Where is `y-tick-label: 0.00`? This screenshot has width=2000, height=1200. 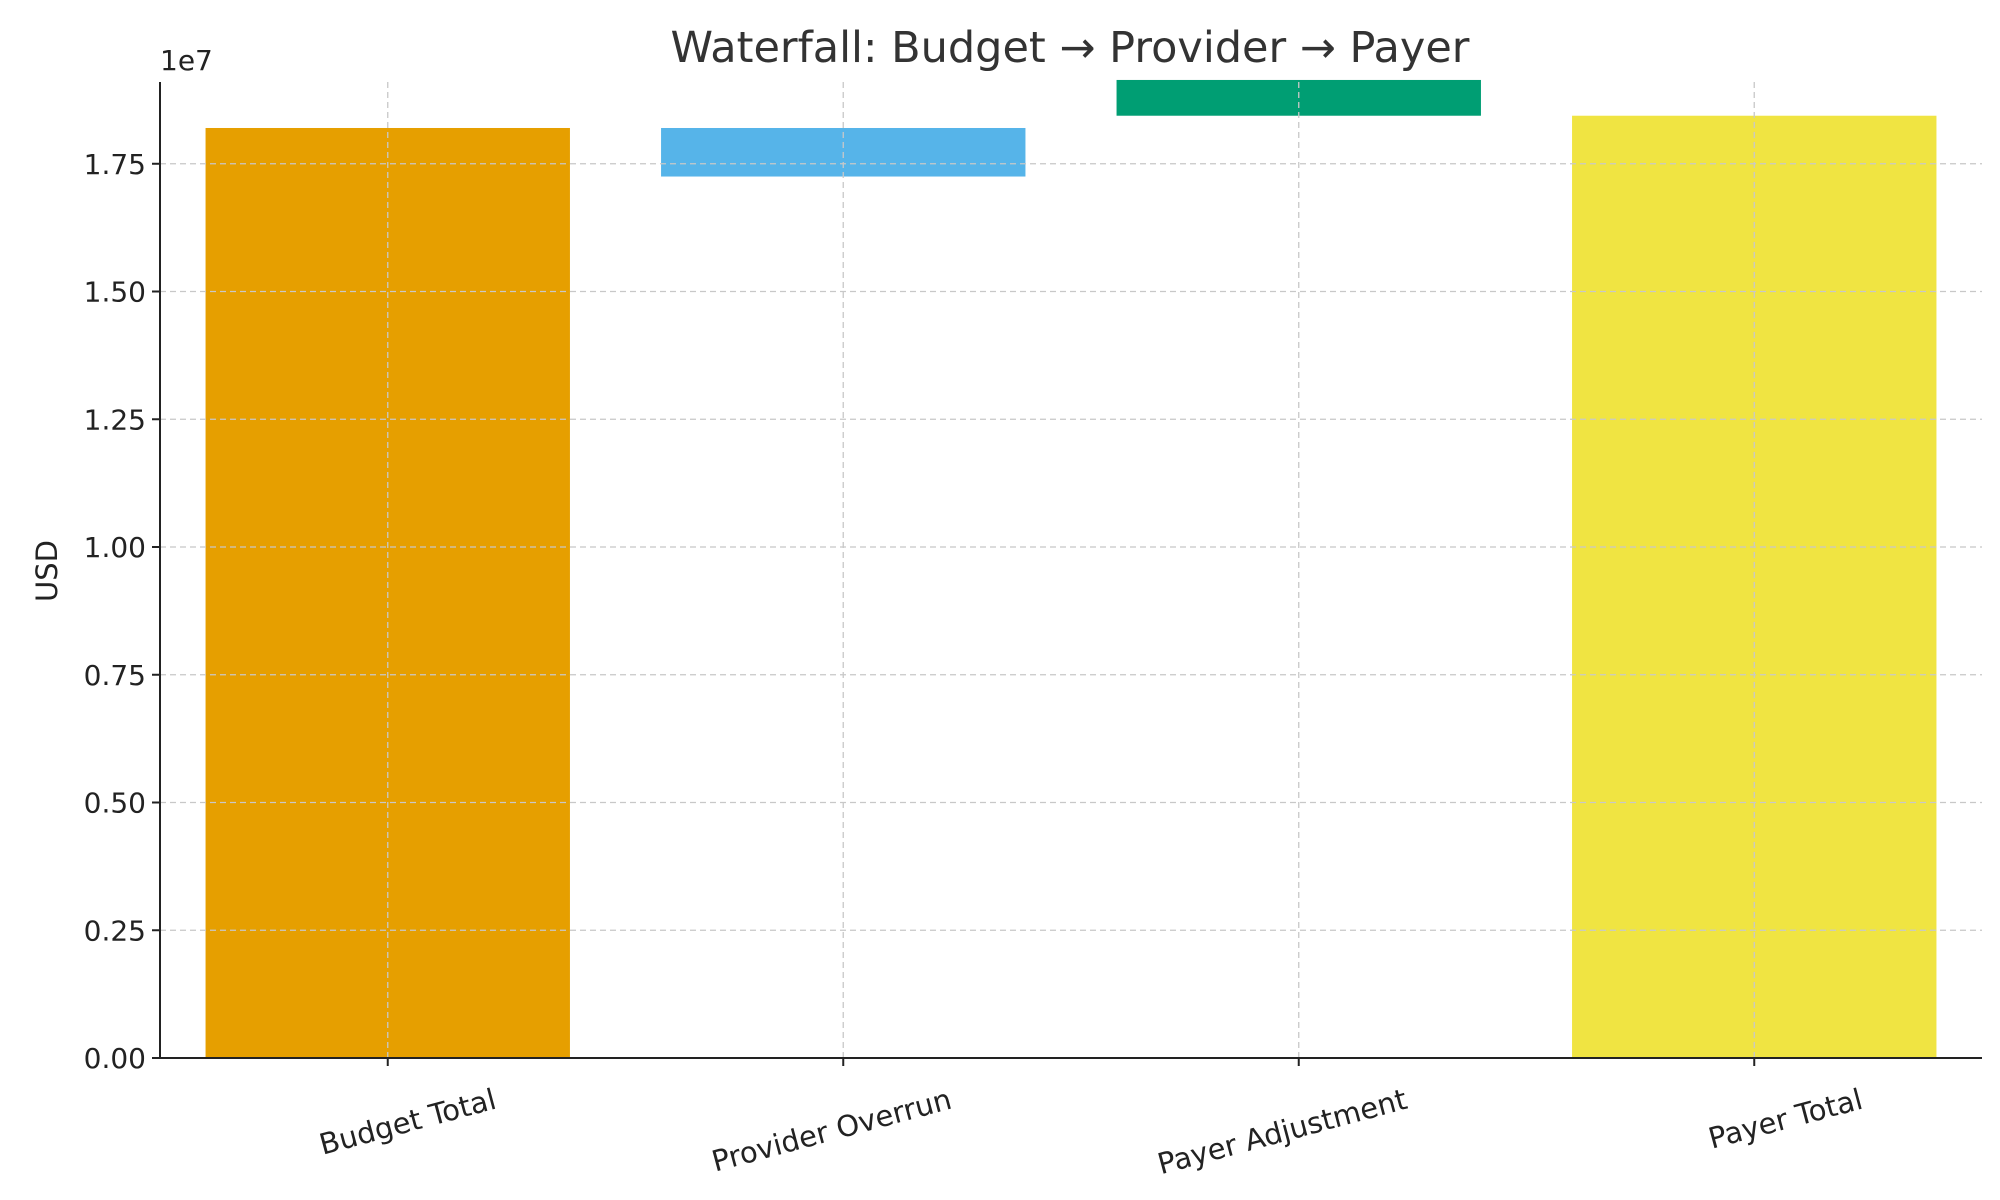
y-tick-label: 0.00 is located at coordinates (115, 1058).